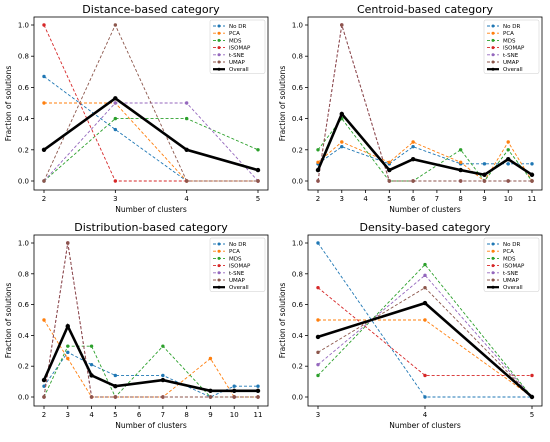  Describe the element at coordinates (297, 26) in the screenshot. I see `y-tick-label: 1.0` at that location.